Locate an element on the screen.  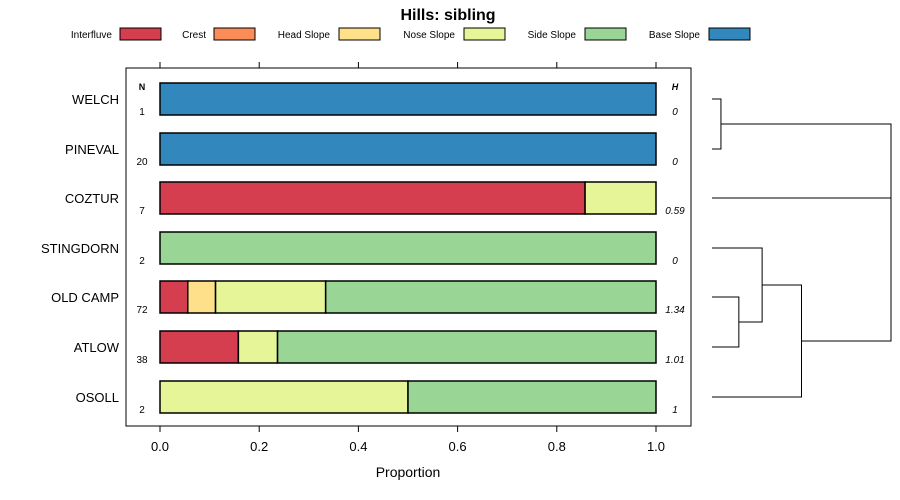
n-label-pineval: 20 is located at coordinates (142, 162).